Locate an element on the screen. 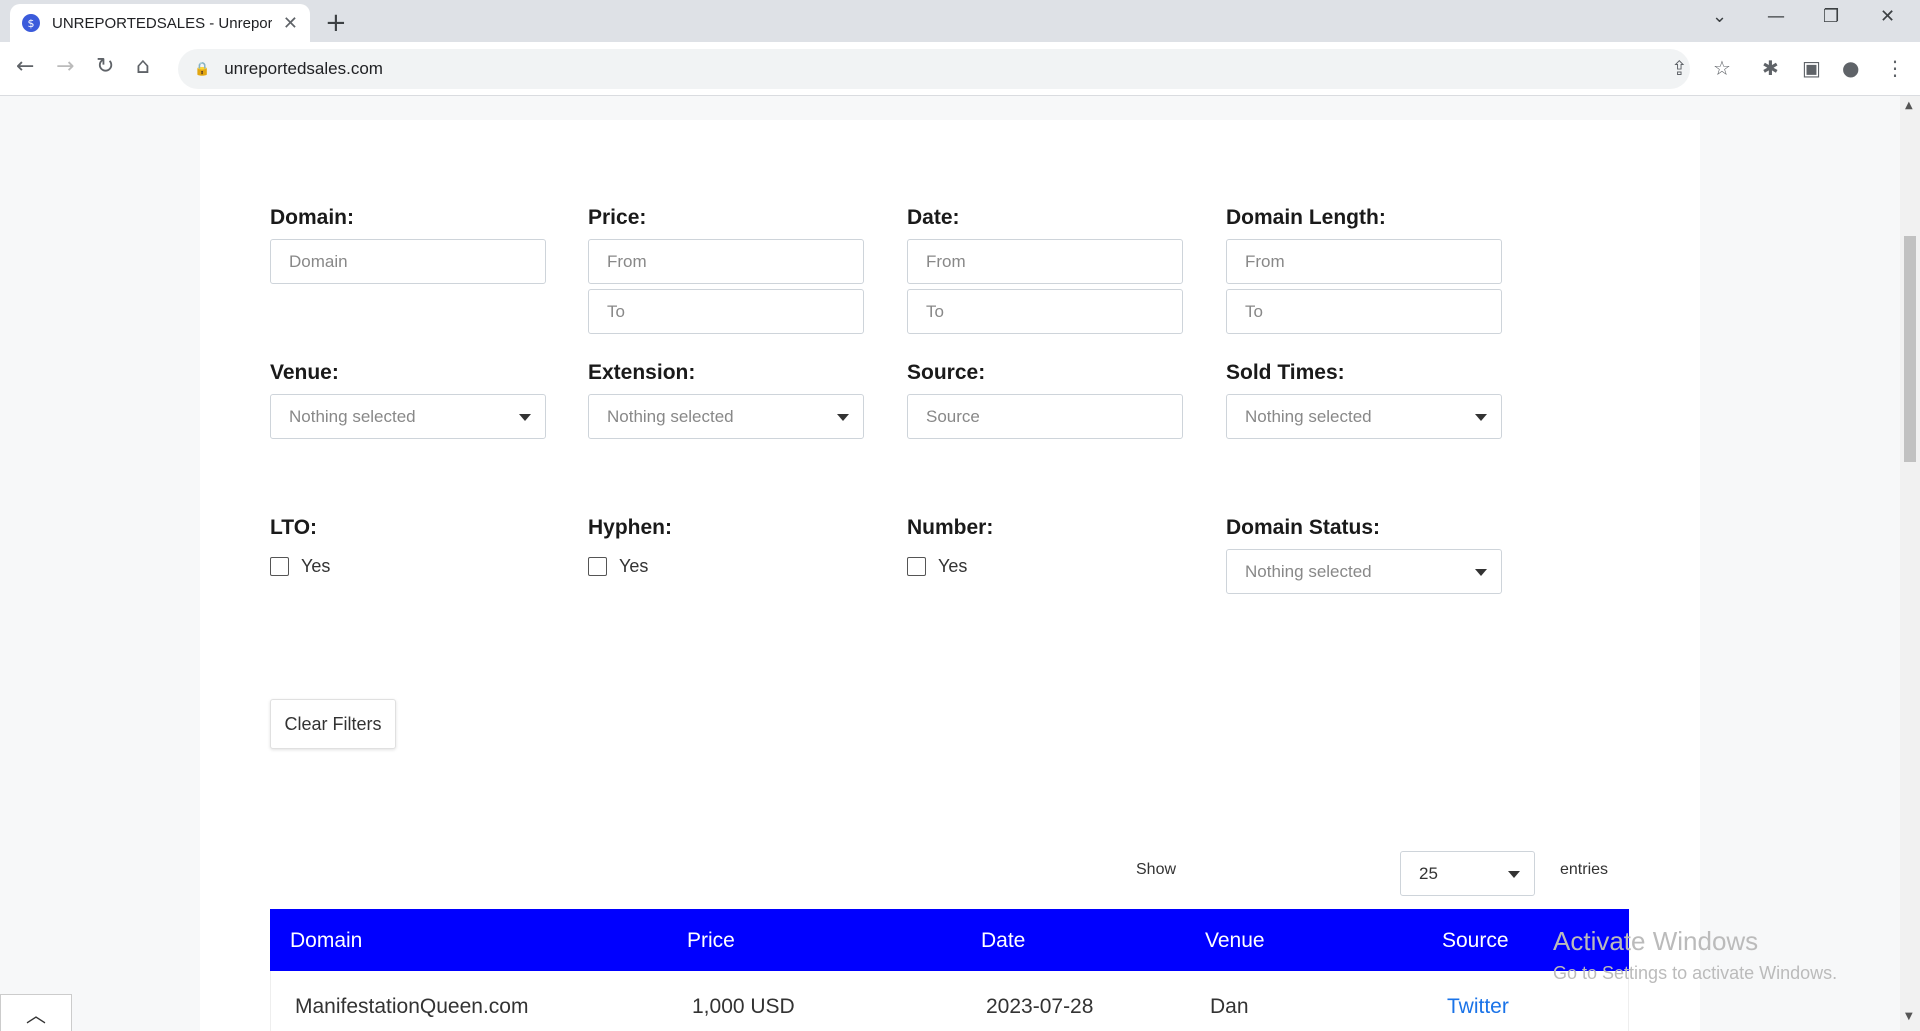 Image resolution: width=1920 pixels, height=1031 pixels. source-label: Source: is located at coordinates (946, 372).